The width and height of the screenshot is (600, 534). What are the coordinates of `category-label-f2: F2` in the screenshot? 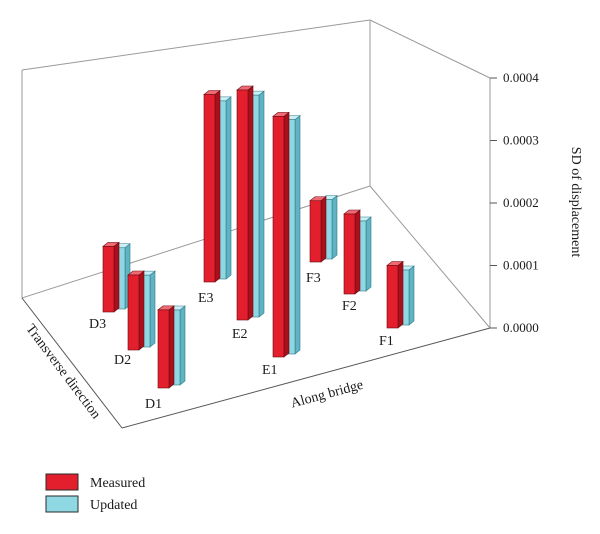 It's located at (349, 306).